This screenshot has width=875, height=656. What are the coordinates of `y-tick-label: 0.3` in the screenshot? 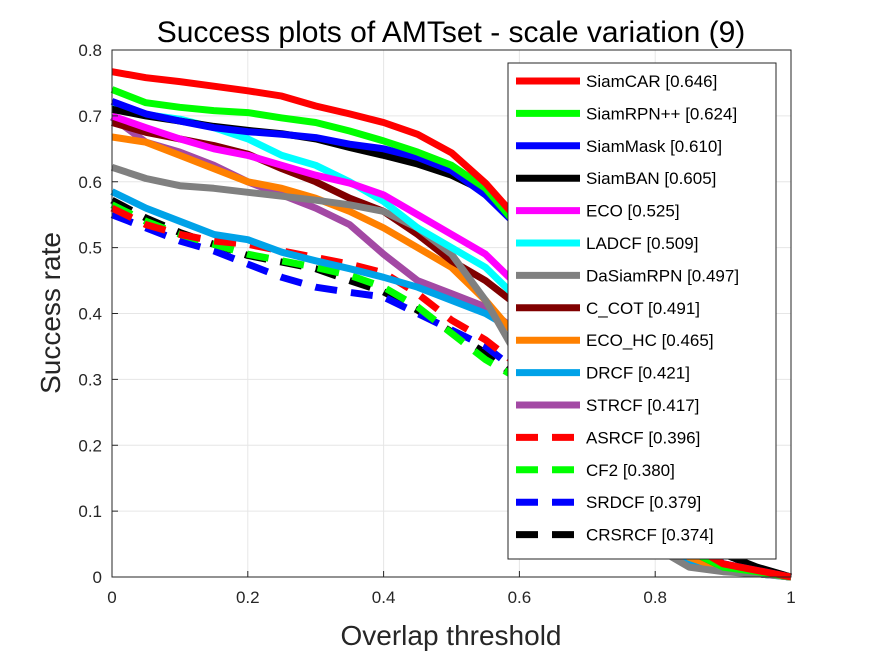 It's located at (90, 379).